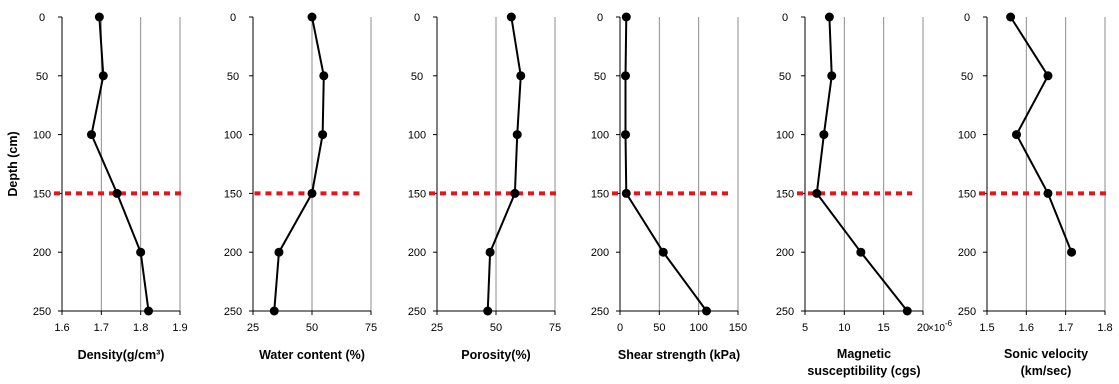 The image size is (1119, 384). Describe the element at coordinates (495, 355) in the screenshot. I see `x-axis-label: Porosity(%)` at that location.